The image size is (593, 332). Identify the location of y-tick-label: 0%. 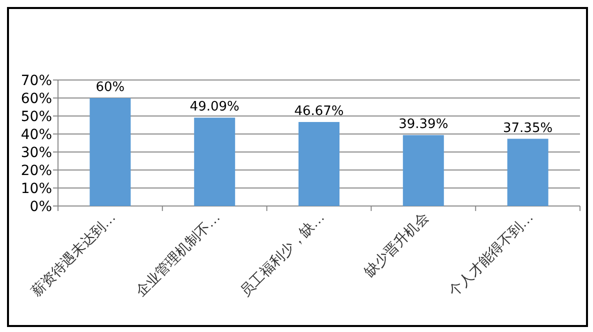
(41, 207).